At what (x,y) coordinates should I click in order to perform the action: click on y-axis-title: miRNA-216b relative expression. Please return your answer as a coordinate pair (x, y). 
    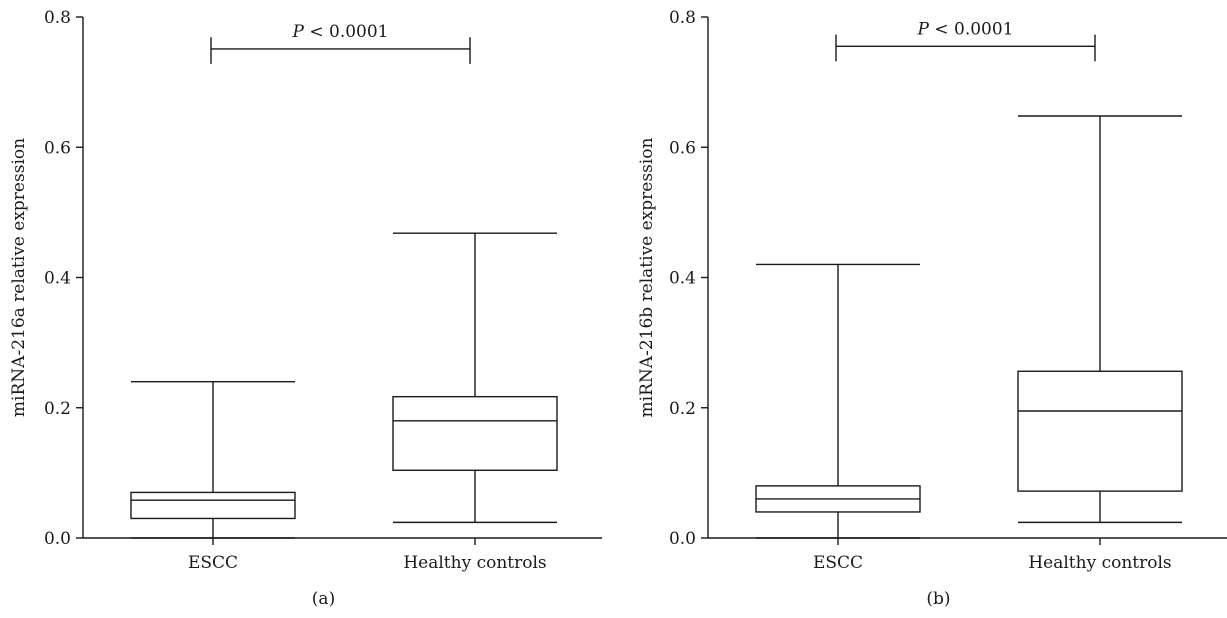
    Looking at the image, I should click on (647, 278).